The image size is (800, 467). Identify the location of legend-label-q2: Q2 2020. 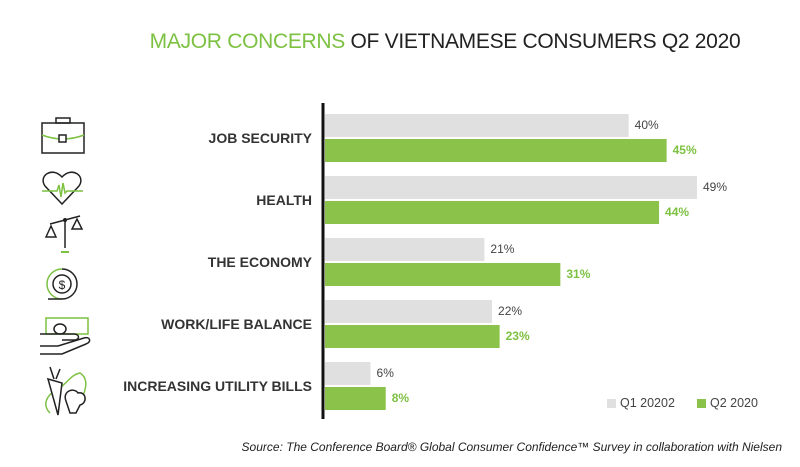
(734, 403).